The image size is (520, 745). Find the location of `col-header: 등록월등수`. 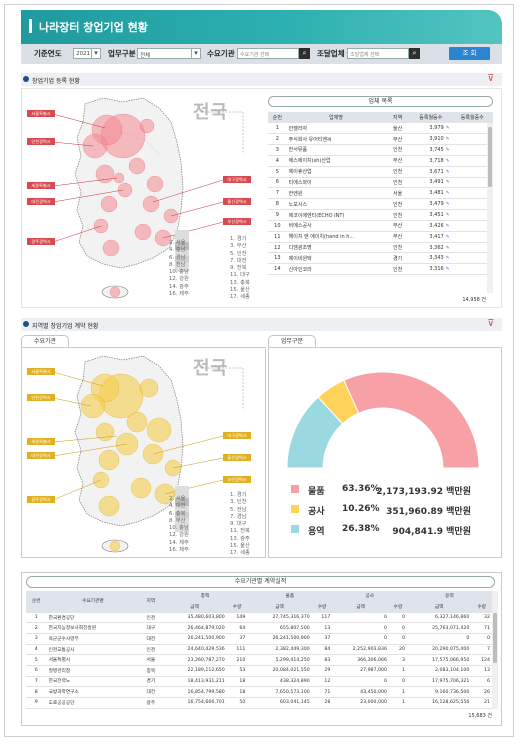

col-header: 등록월등수 is located at coordinates (431, 118).